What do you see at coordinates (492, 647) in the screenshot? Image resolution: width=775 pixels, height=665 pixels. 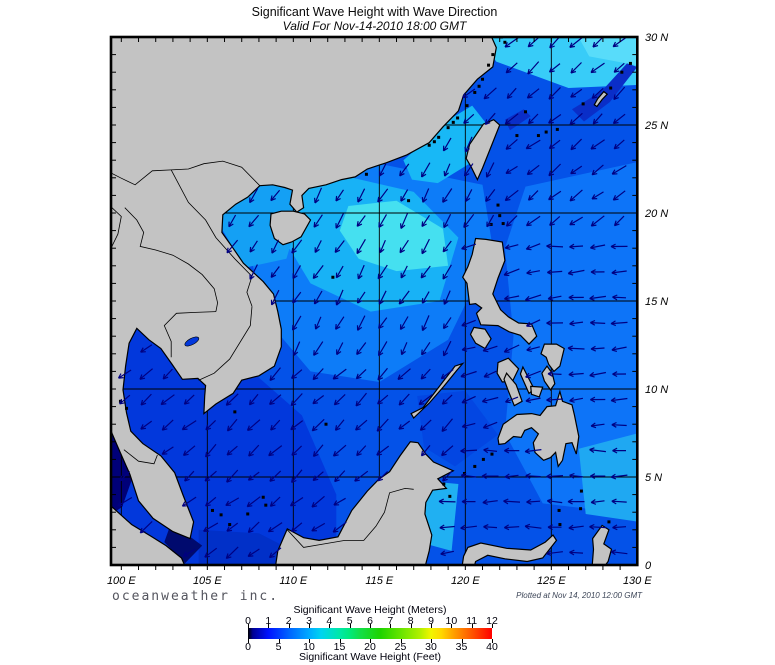 I see `legend-feet-value: 40` at bounding box center [492, 647].